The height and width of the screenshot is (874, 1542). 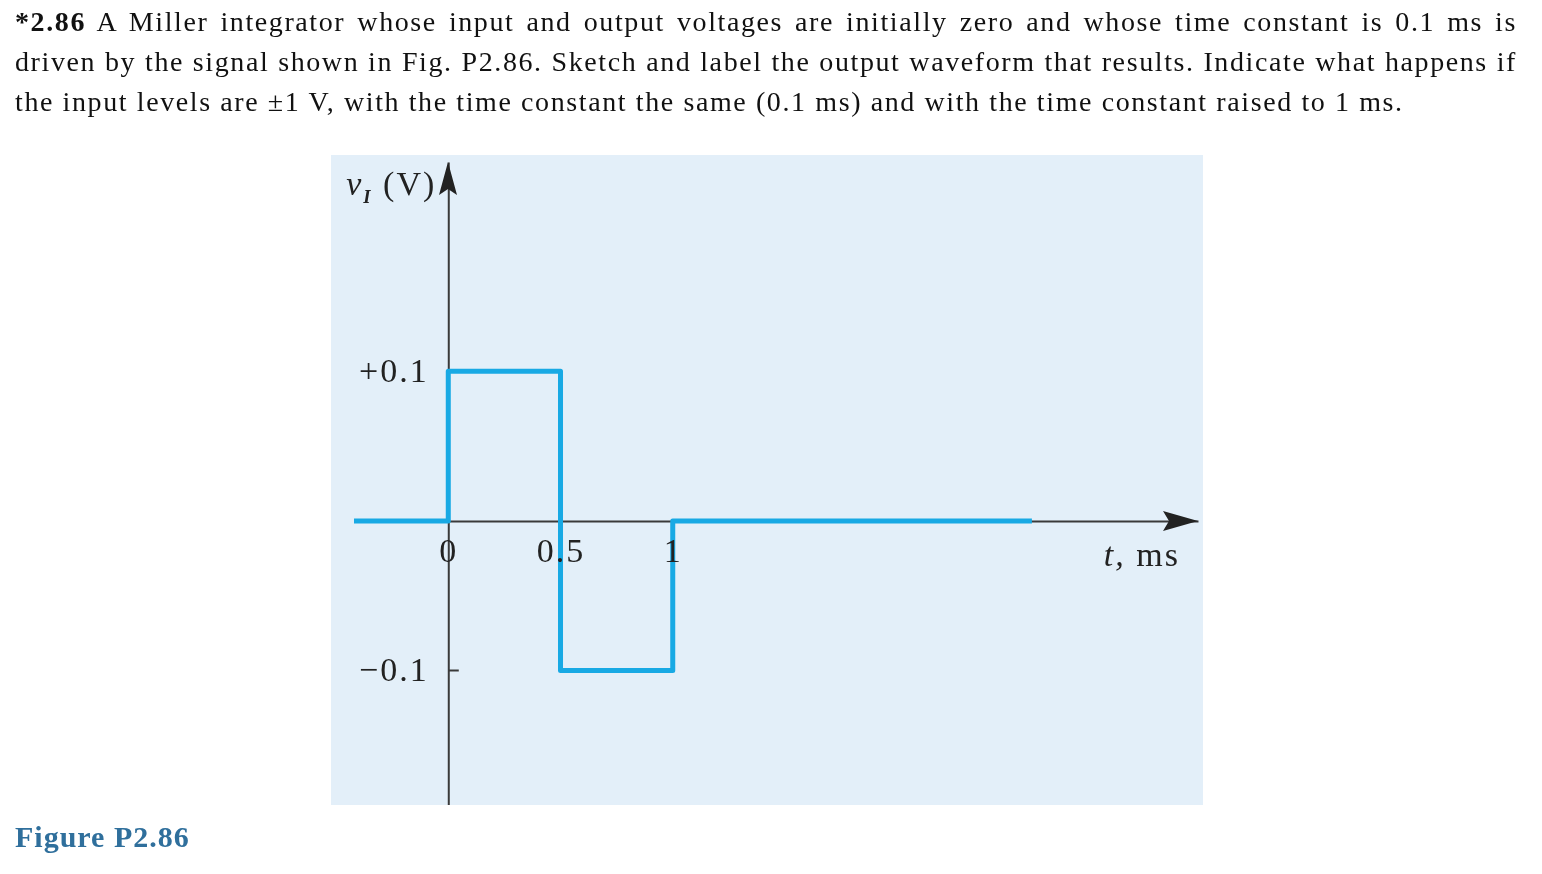 I want to click on x-axis-title: t, ms, so click(x=1141, y=555).